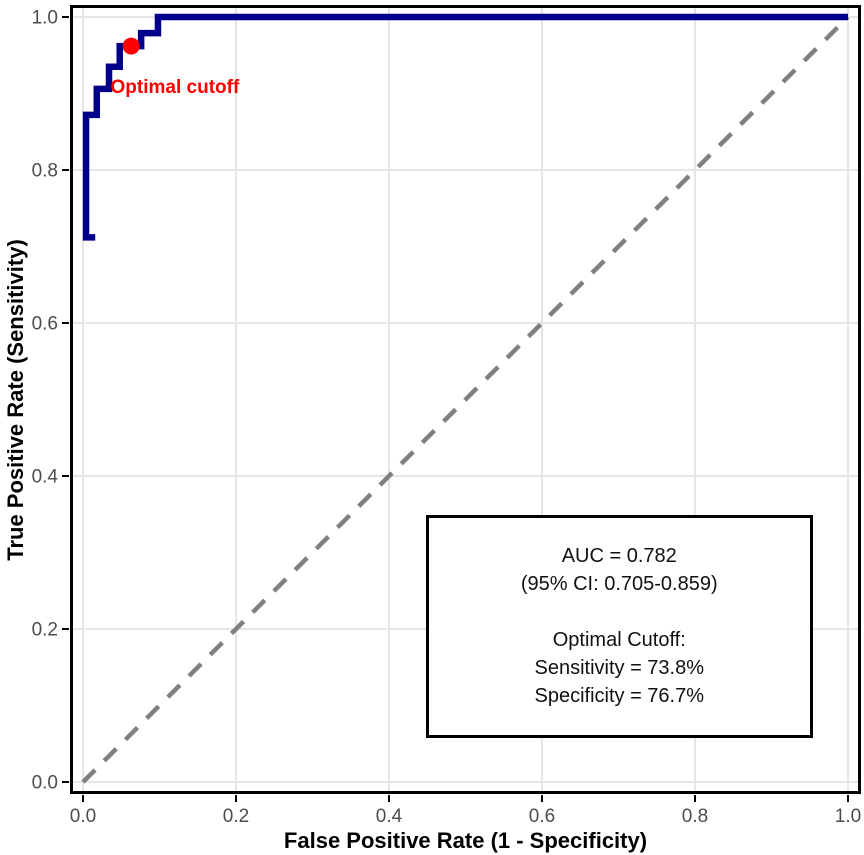 Image resolution: width=864 pixels, height=855 pixels. Describe the element at coordinates (465, 840) in the screenshot. I see `x-axis-title: False Positive Rate (1 - Specificity)` at that location.